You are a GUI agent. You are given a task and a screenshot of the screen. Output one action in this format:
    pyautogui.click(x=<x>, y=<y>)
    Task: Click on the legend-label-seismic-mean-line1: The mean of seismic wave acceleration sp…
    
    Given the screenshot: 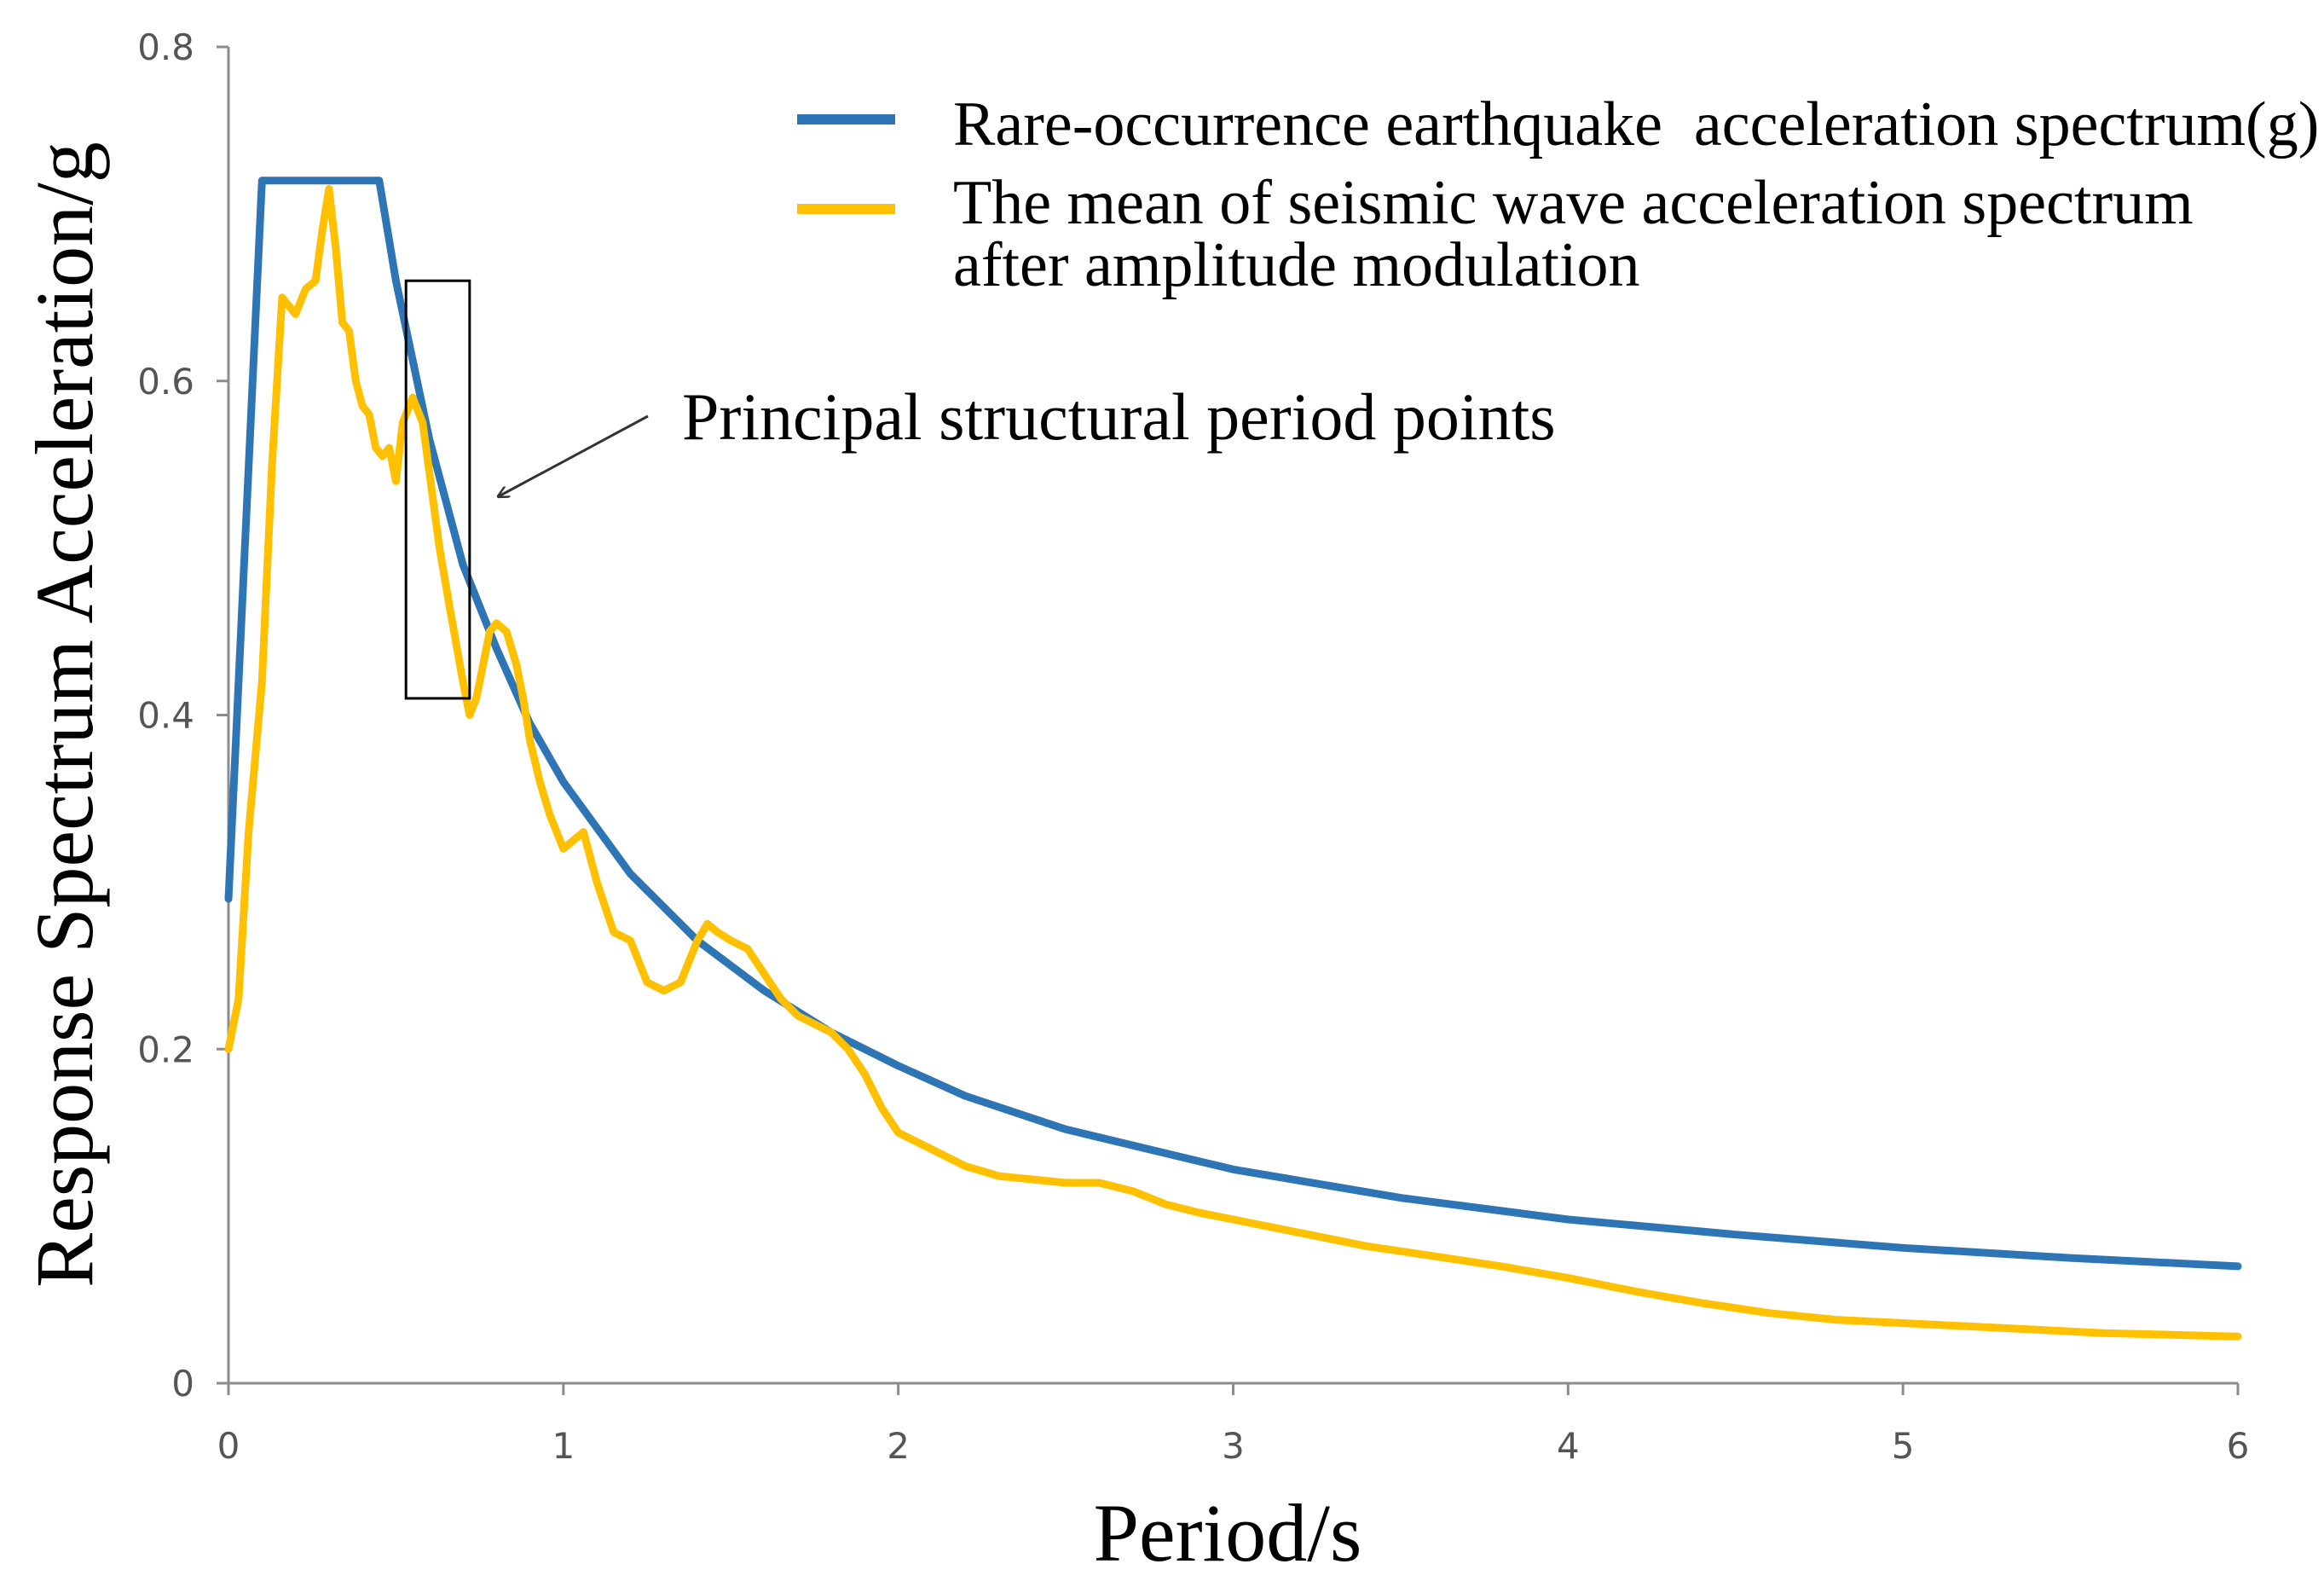 What is the action you would take?
    pyautogui.click(x=1574, y=203)
    